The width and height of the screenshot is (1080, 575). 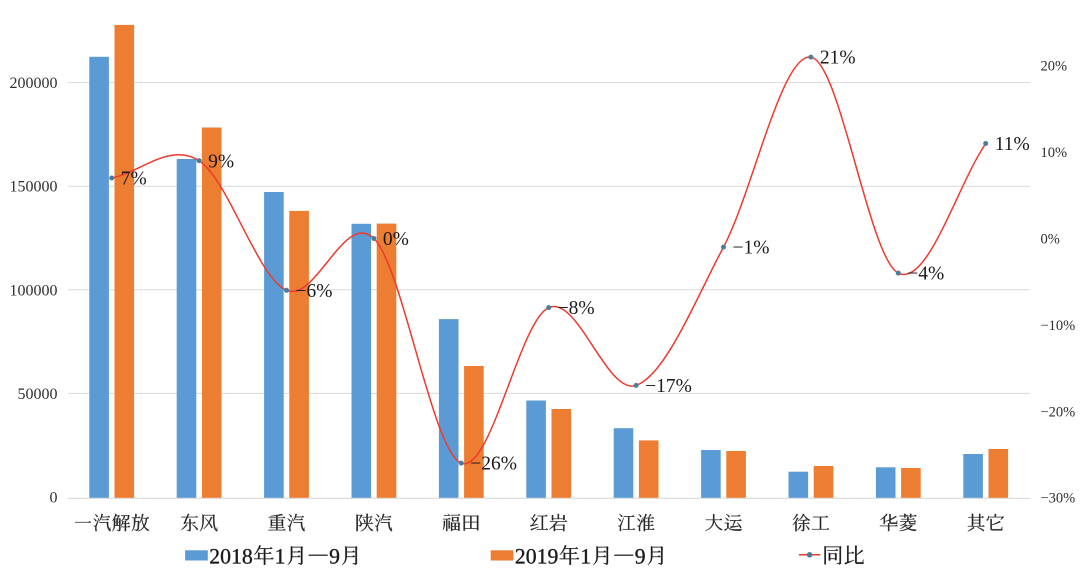 What do you see at coordinates (1054, 153) in the screenshot?
I see `svg-text: 10%` at bounding box center [1054, 153].